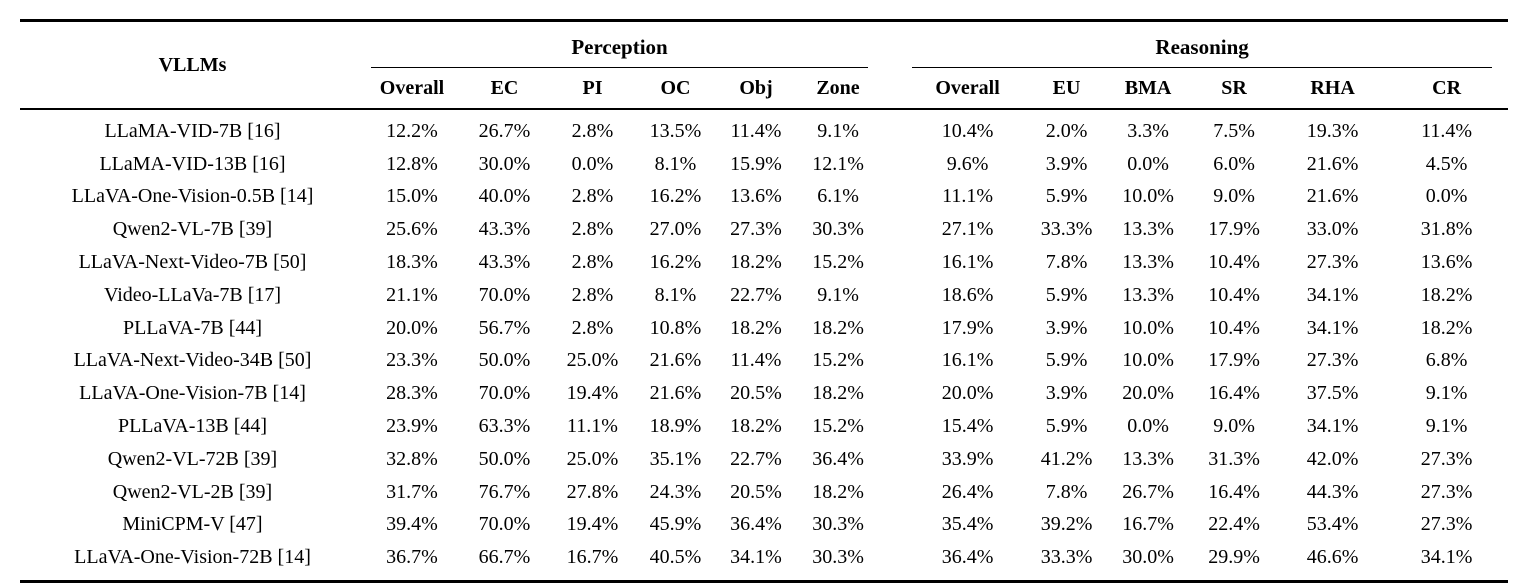 The height and width of the screenshot is (585, 1529). Describe the element at coordinates (504, 163) in the screenshot. I see `score-cell: 30.0%` at that location.